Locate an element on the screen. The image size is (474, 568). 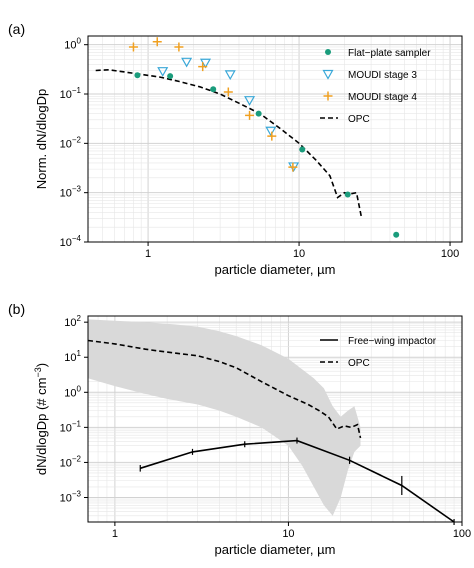
legend-label: Free−wing impactor is located at coordinates (392, 341).